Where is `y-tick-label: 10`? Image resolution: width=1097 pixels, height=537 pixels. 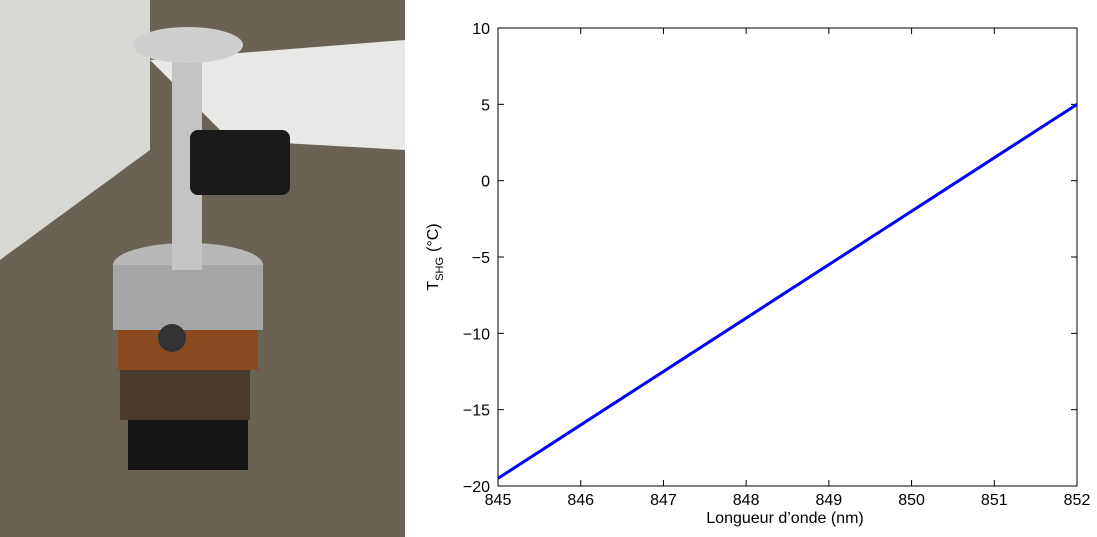
y-tick-label: 10 is located at coordinates (481, 29).